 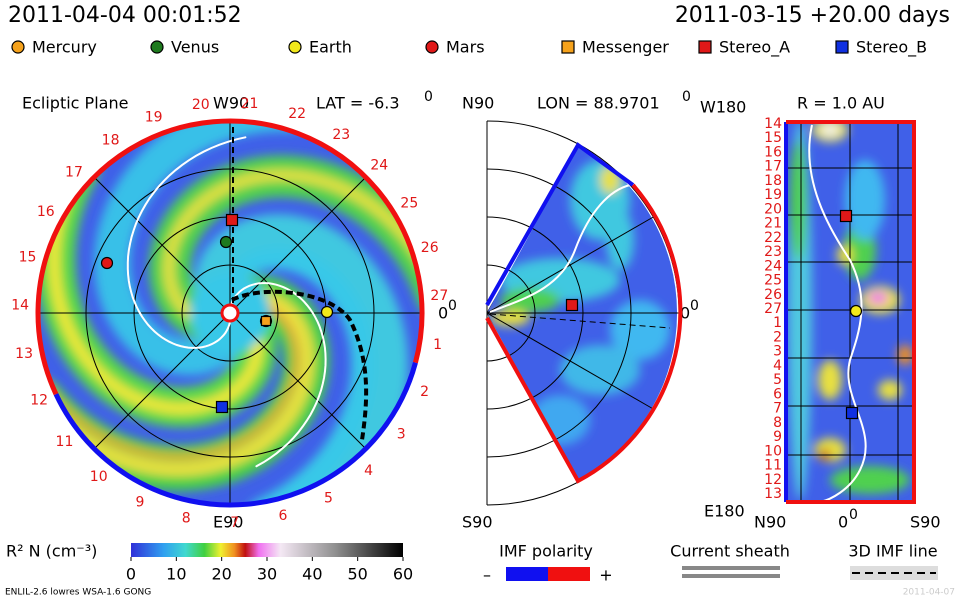 I want to click on legend-label: Mars, so click(x=465, y=47).